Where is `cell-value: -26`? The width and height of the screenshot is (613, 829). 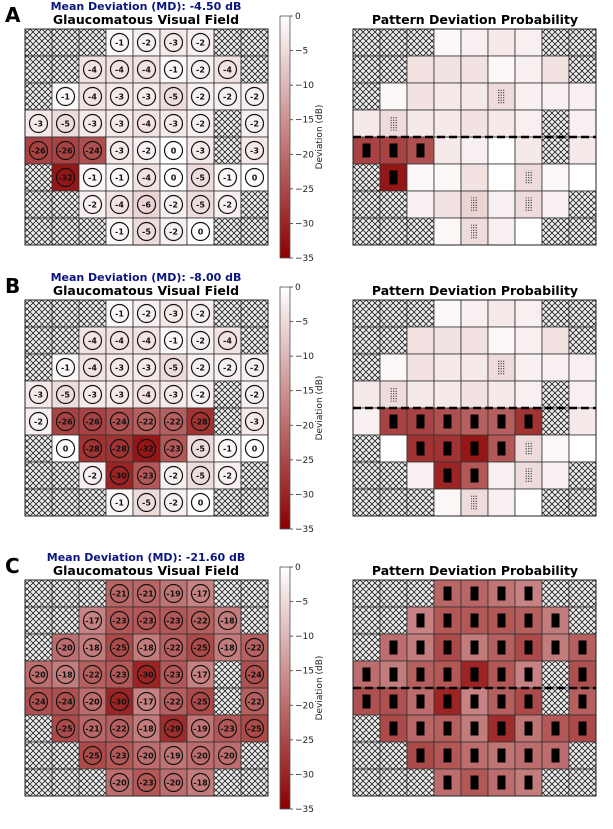 cell-value: -26 is located at coordinates (38, 151).